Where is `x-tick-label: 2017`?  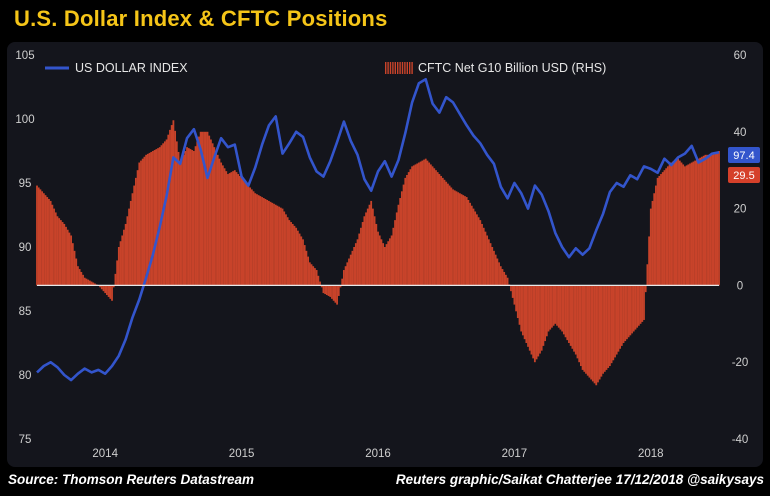
x-tick-label: 2017 is located at coordinates (515, 454).